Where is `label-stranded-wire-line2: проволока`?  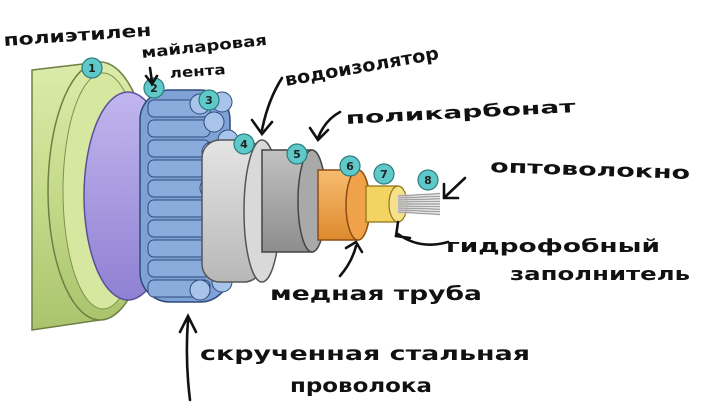
label-stranded-wire-line2: проволока is located at coordinates (361, 386).